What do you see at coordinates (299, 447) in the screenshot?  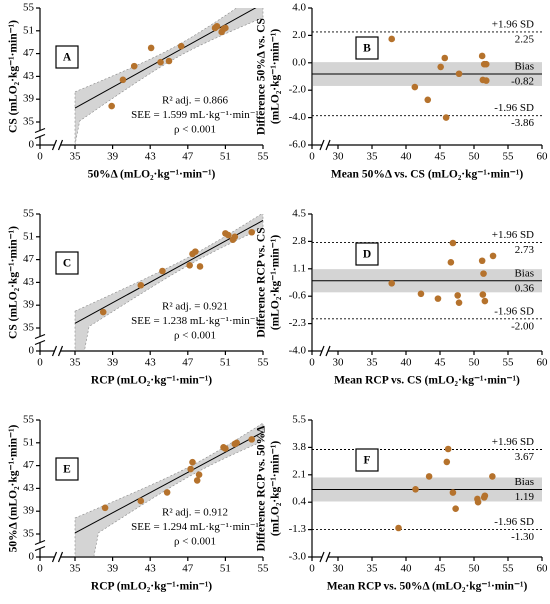 I see `y-tick-label: 3.8` at bounding box center [299, 447].